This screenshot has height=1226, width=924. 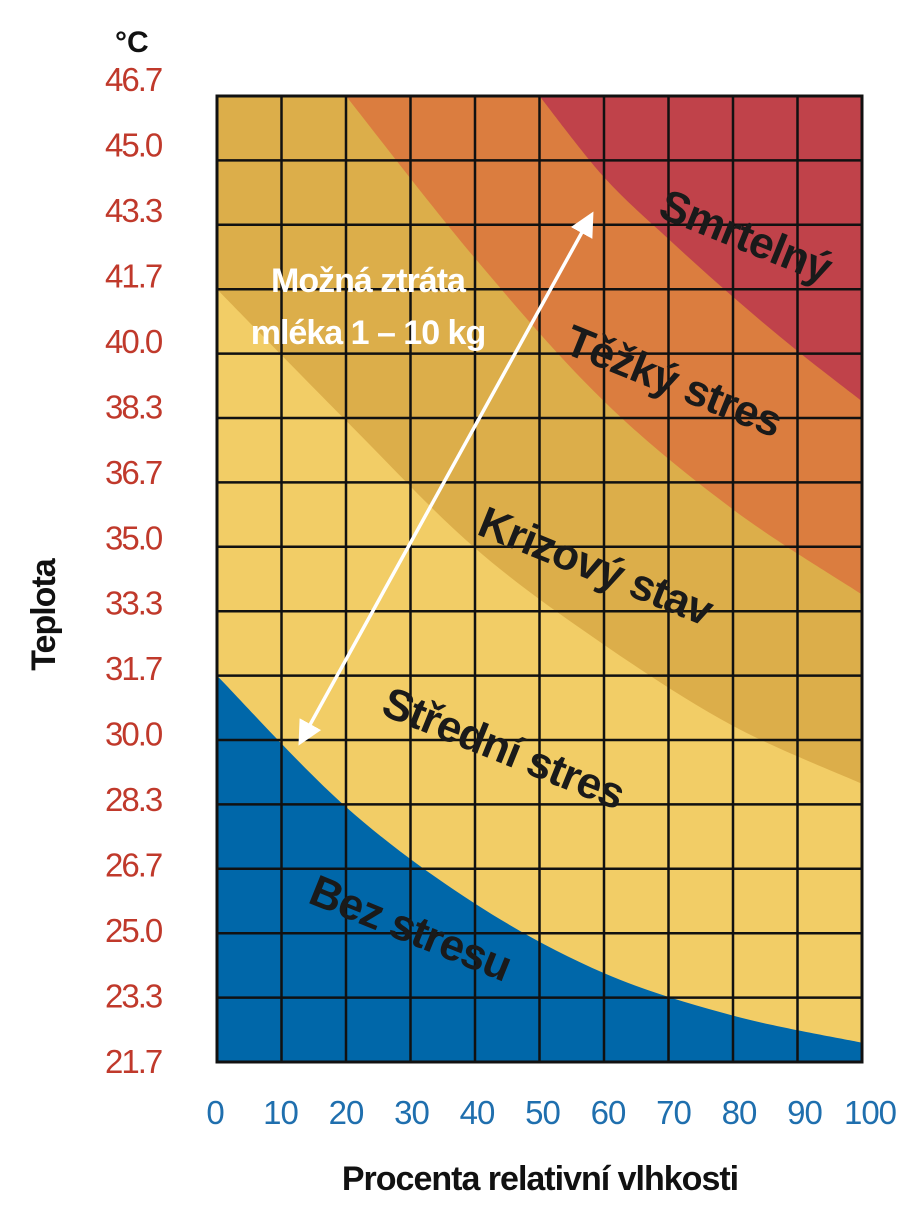 What do you see at coordinates (134, 341) in the screenshot?
I see `y-tick-label: 40.0` at bounding box center [134, 341].